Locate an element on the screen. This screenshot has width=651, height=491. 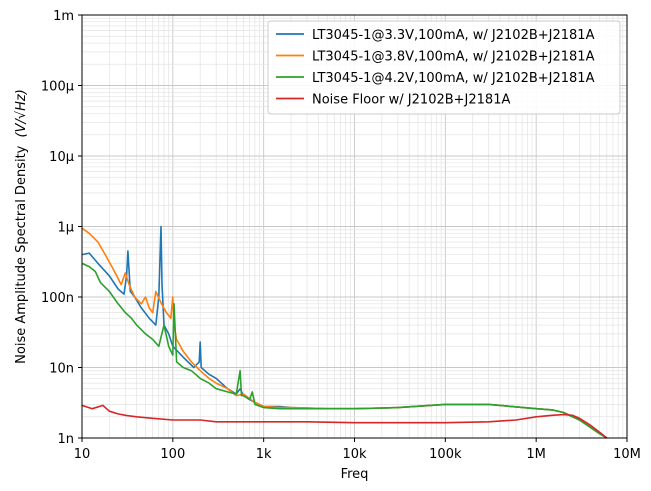
y-tick-label: 10µ is located at coordinates (61, 157).